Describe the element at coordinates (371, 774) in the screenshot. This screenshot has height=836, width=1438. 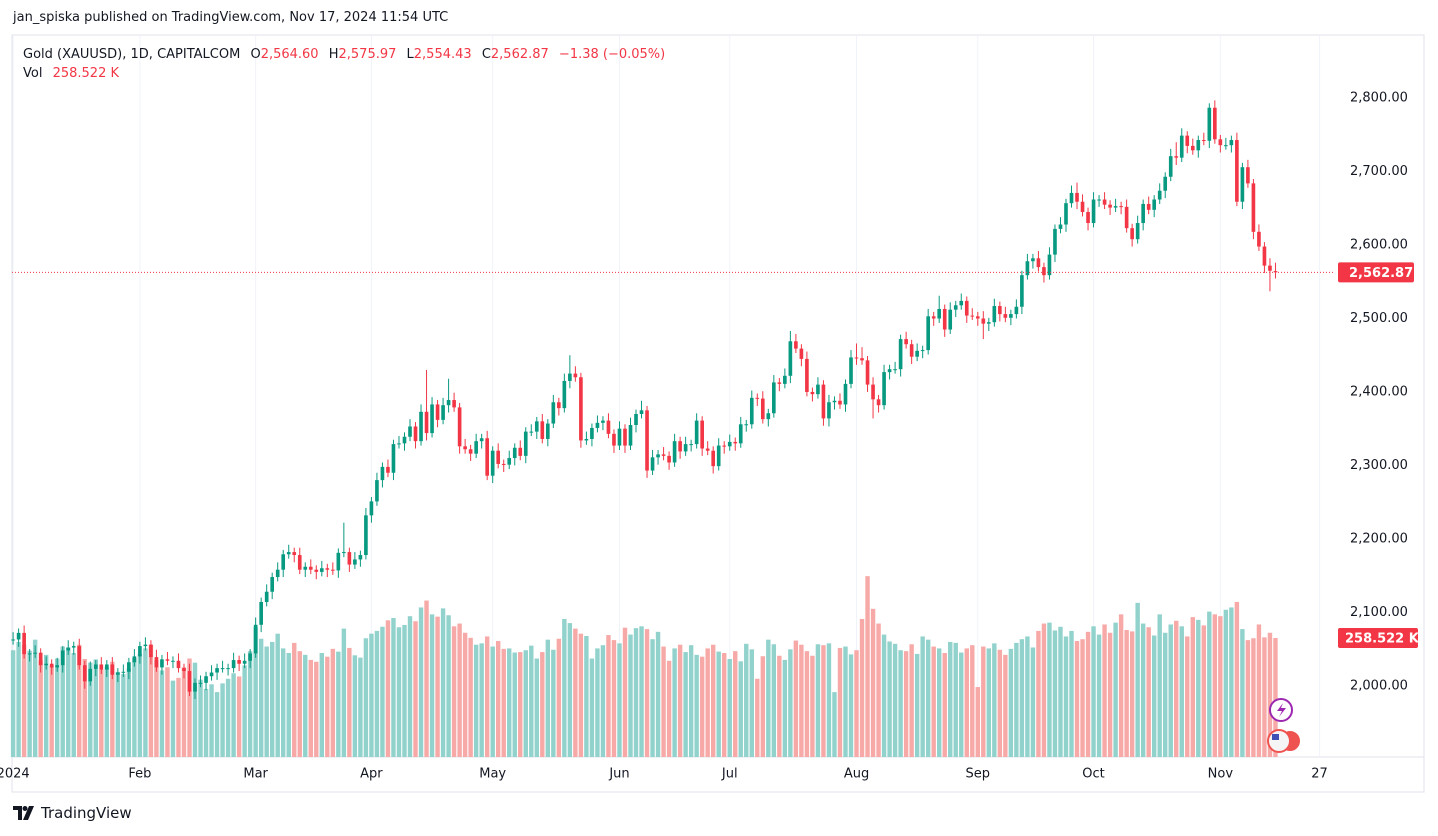
I see `x-tick-label: Apr` at that location.